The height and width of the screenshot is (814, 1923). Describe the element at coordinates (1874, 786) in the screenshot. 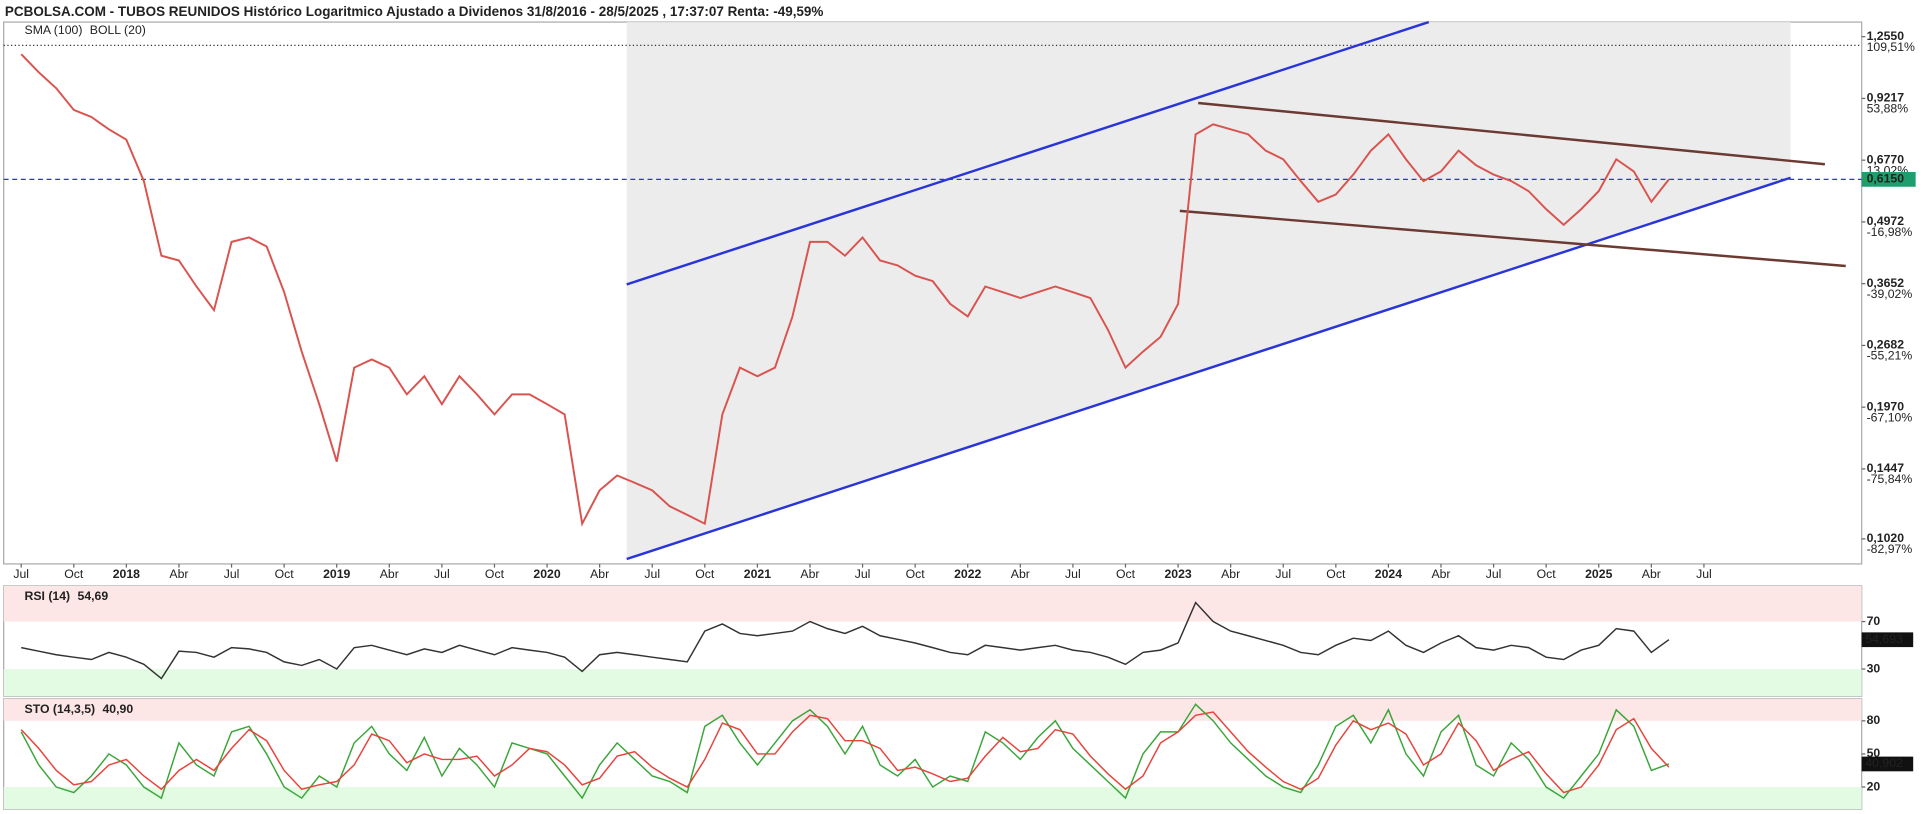

I see `y-tick-label: 20` at that location.